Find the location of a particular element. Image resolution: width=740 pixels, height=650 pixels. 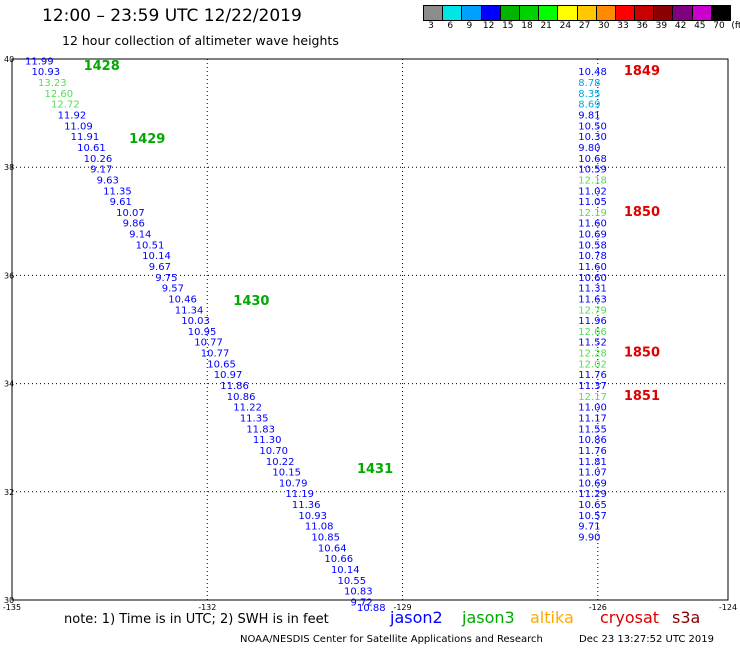

wave-height-label: 9.90 is located at coordinates (589, 537).